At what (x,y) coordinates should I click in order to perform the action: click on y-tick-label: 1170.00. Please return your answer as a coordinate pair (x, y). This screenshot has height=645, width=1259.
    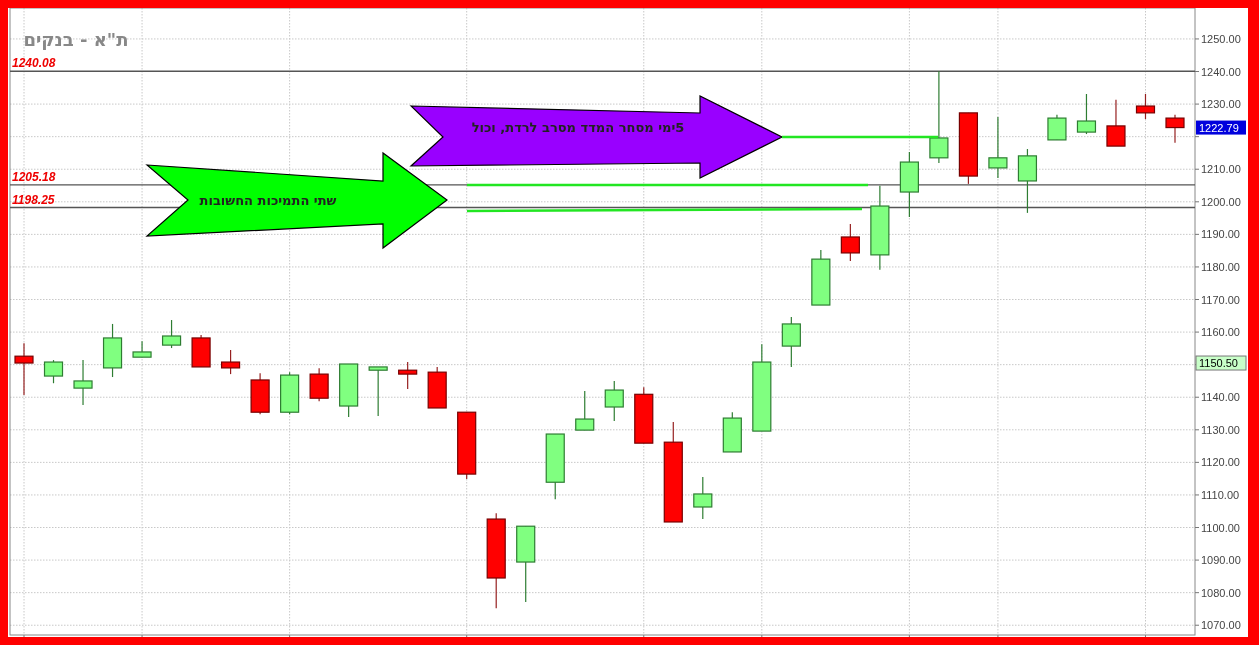
    Looking at the image, I should click on (1220, 299).